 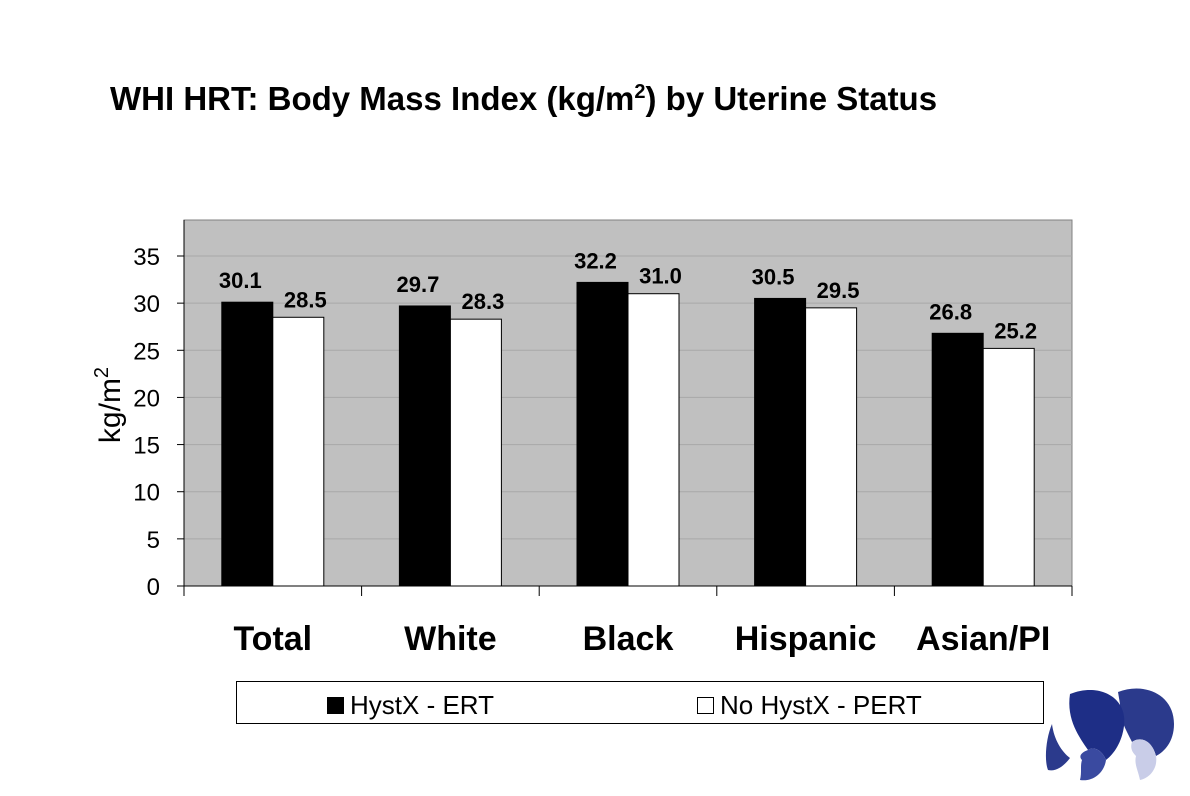 What do you see at coordinates (482, 301) in the screenshot?
I see `data-label: 28.3` at bounding box center [482, 301].